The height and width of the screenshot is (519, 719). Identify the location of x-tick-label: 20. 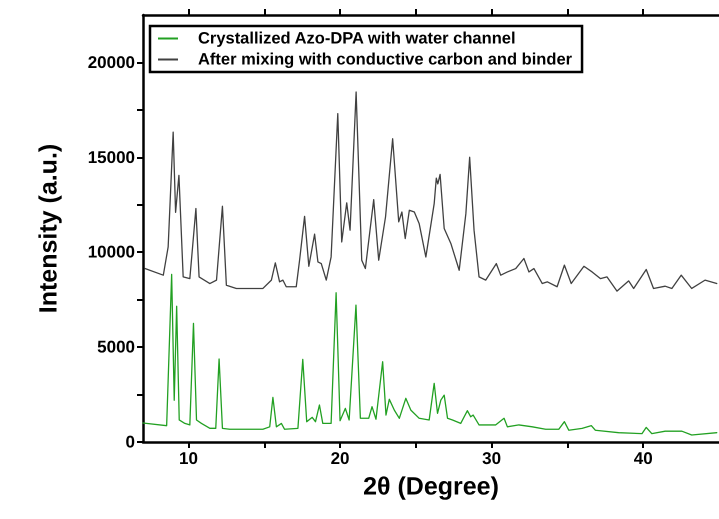
(340, 458).